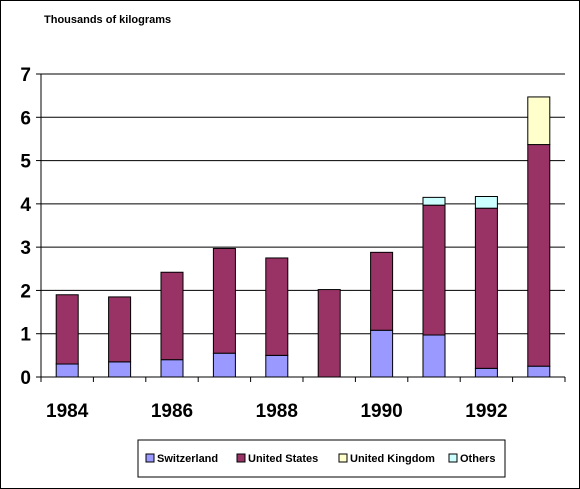 The width and height of the screenshot is (580, 489). I want to click on bar-segment-united-states-1991, so click(434, 270).